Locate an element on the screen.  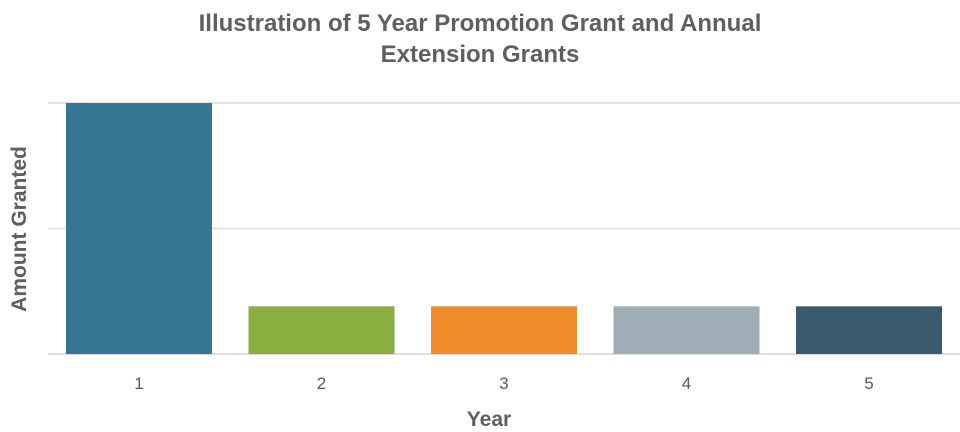
x-tick-label: 4 is located at coordinates (686, 383).